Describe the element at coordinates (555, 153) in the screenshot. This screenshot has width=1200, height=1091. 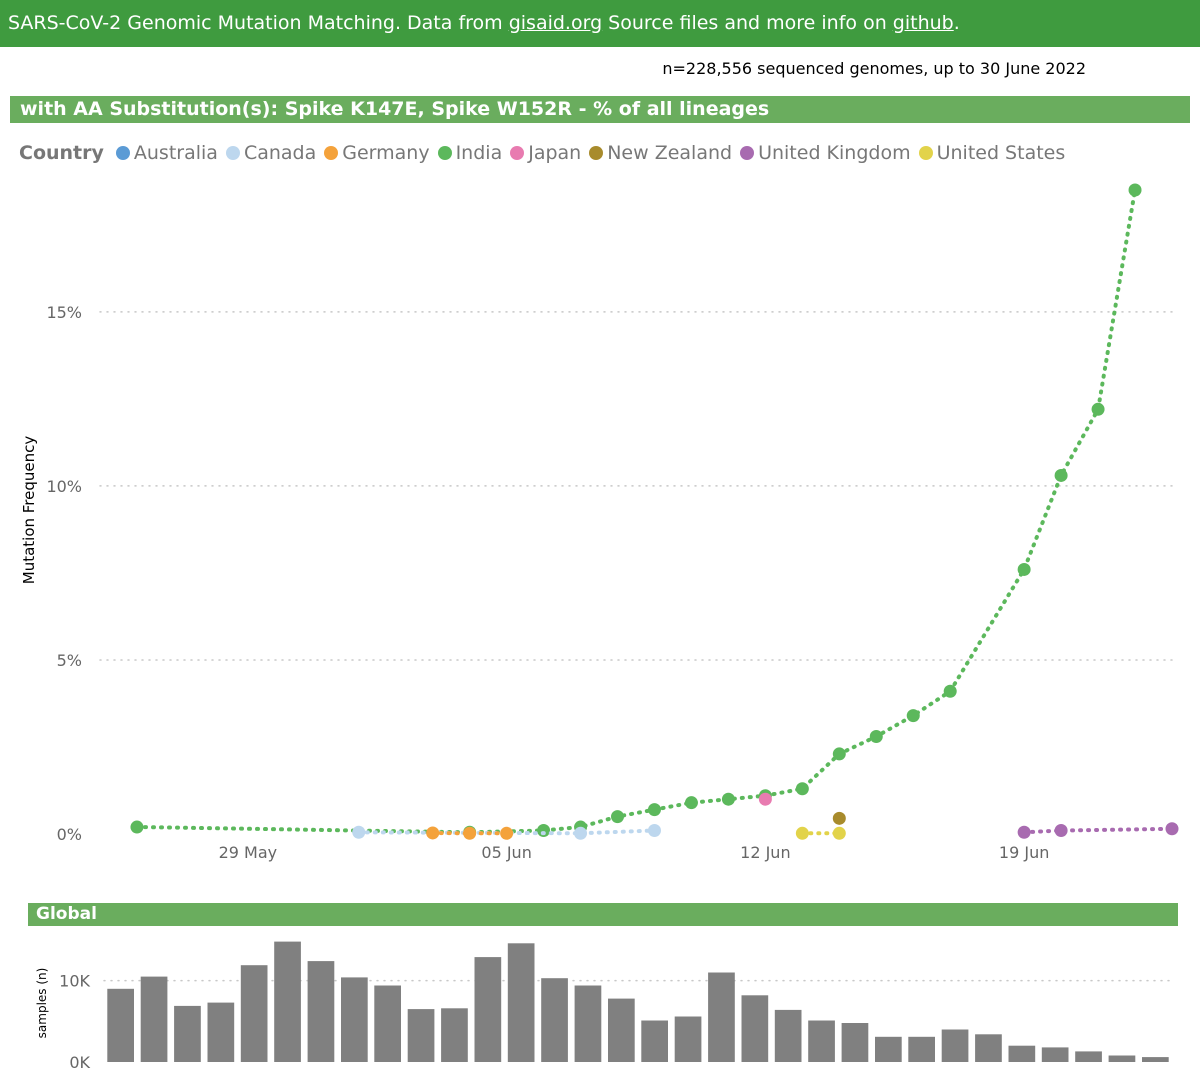
I see `legend-label: Japan` at that location.